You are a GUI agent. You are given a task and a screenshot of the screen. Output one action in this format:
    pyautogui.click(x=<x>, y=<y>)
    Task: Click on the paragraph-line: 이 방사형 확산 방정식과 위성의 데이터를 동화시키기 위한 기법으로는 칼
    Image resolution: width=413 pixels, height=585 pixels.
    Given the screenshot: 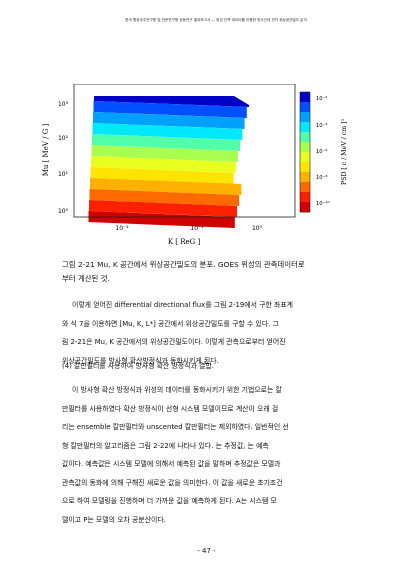 What is the action you would take?
    pyautogui.click(x=177, y=390)
    